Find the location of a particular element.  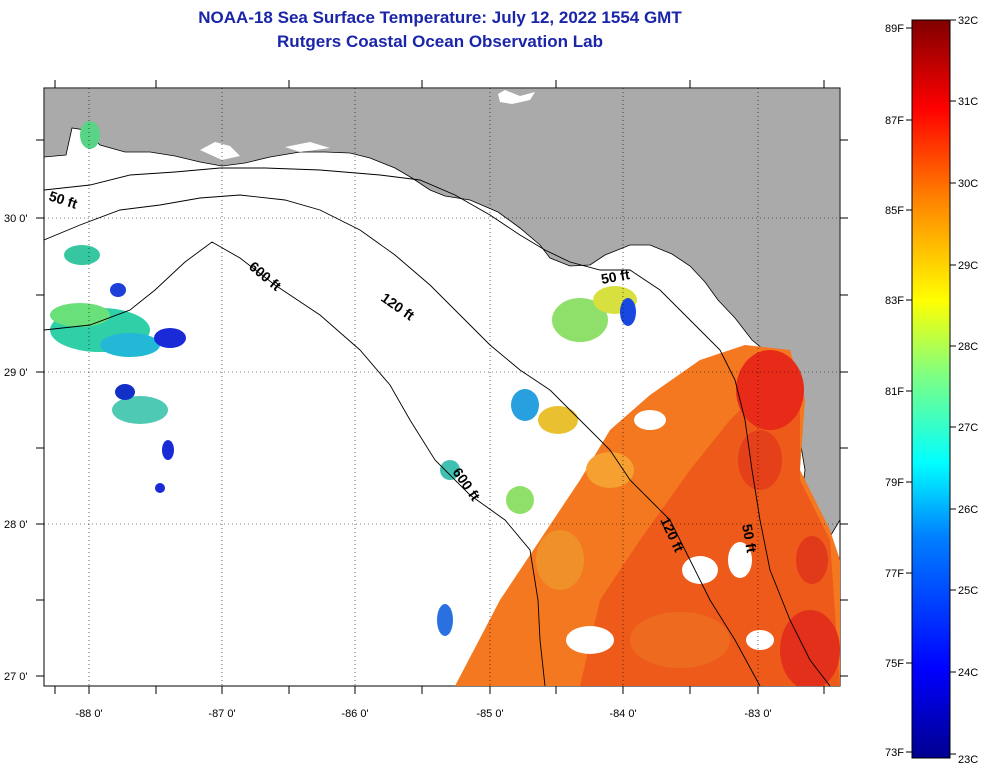

colorbar-c-label: 25C is located at coordinates (968, 591).